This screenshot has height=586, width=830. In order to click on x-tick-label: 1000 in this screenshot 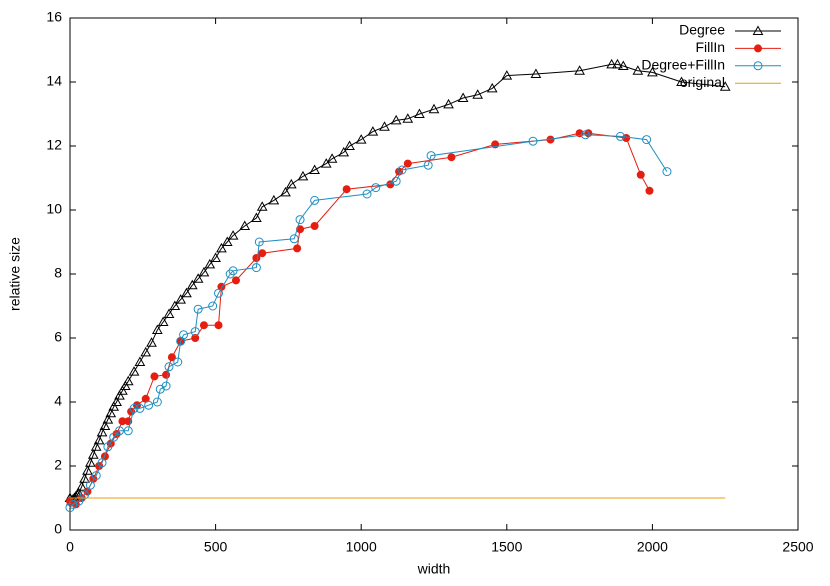, I will do `click(361, 547)`.